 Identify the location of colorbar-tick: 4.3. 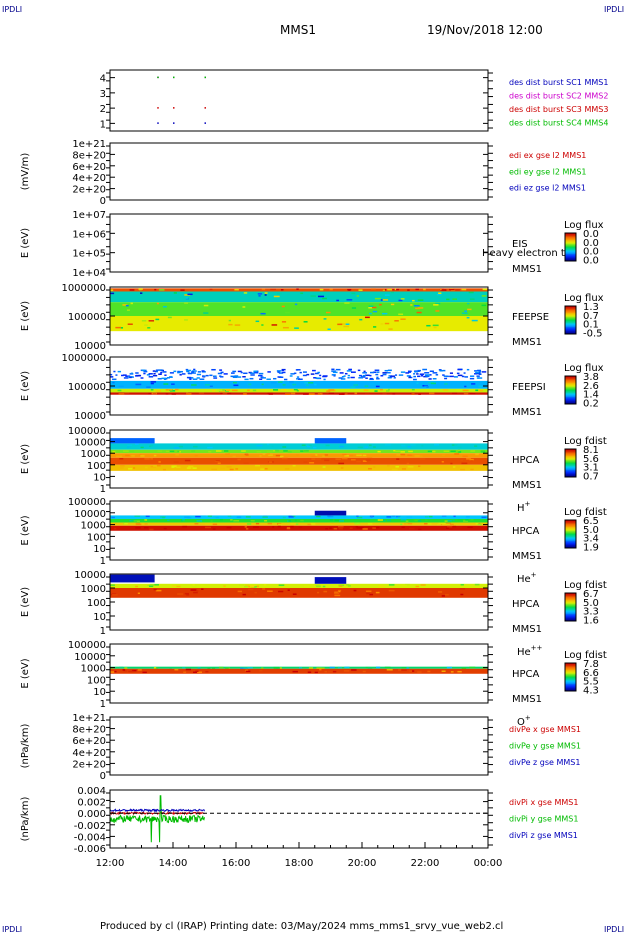
(591, 690).